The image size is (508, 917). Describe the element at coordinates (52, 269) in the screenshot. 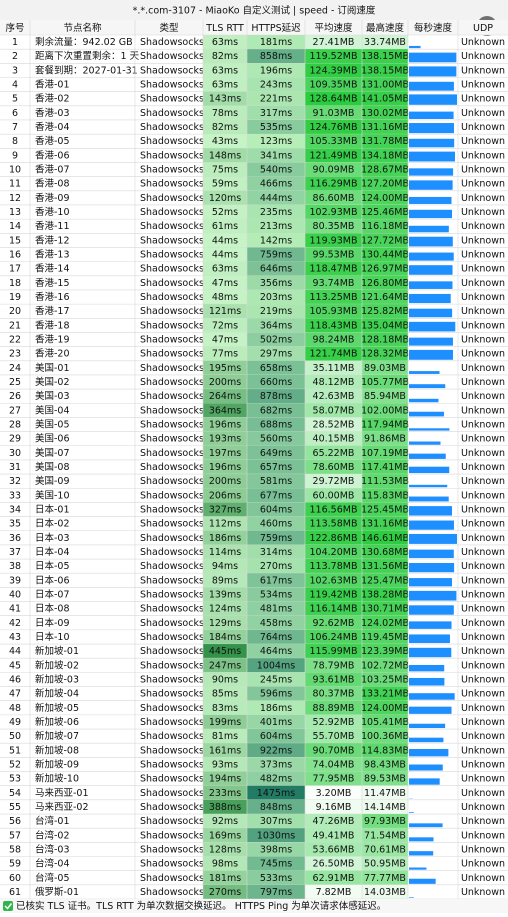

I see `cell-text: 香港-14` at that location.